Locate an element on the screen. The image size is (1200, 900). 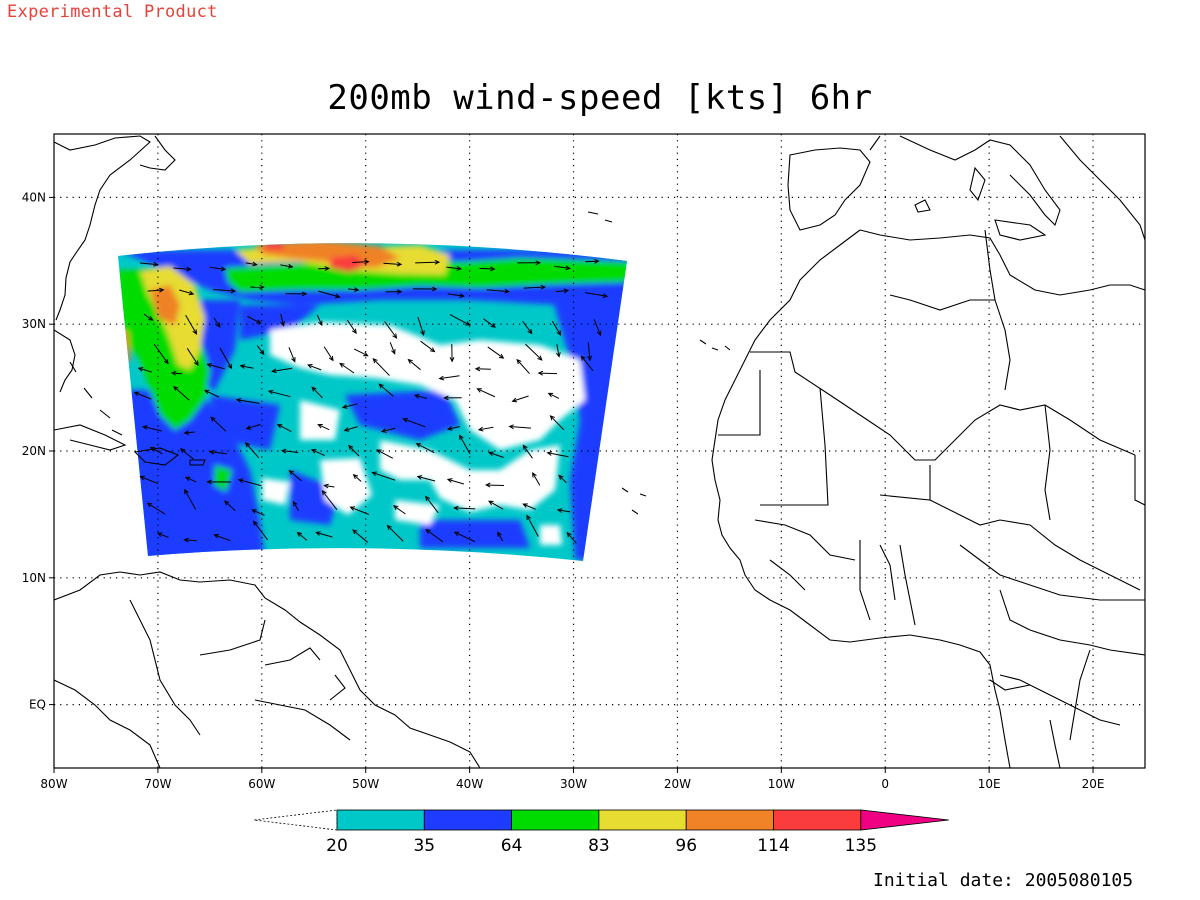
latitude-tick-labels: 40N 30N 20N 10N EQ is located at coordinates (38, 451).